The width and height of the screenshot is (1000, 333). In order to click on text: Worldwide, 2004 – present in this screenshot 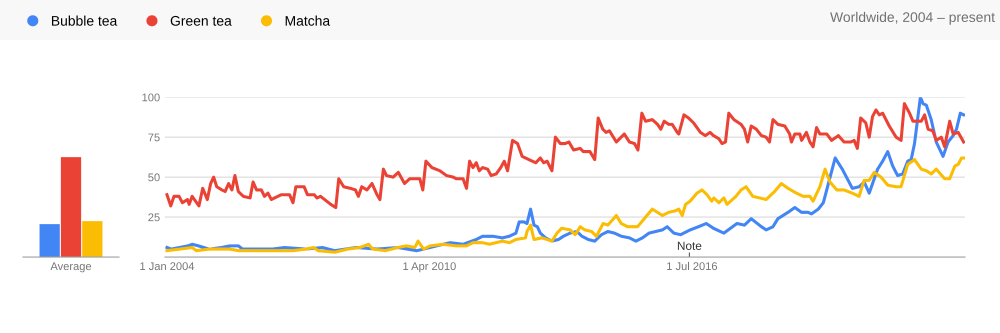, I will do `click(912, 18)`.